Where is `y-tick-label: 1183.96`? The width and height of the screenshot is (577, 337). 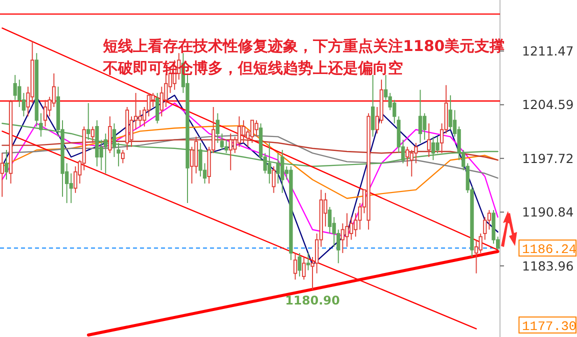 y-tick-label: 1183.96 is located at coordinates (548, 266).